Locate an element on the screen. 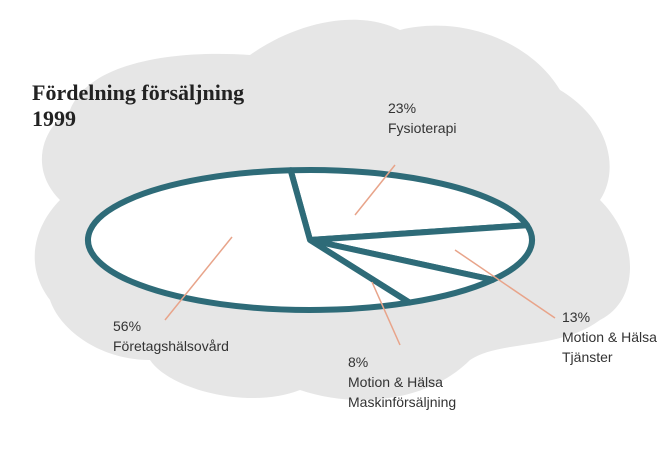 The width and height of the screenshot is (666, 449). value-label: 13% is located at coordinates (576, 317).